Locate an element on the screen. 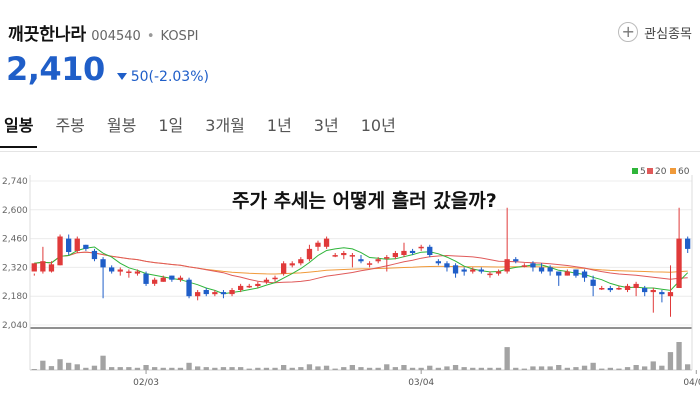  tab-1year: 1년 is located at coordinates (279, 125).